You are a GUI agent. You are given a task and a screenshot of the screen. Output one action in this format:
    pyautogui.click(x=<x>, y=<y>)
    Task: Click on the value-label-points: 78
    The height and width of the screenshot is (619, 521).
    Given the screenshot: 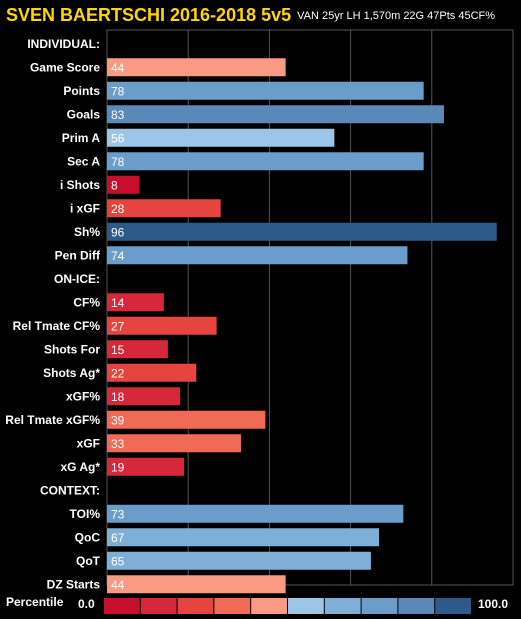 What is the action you would take?
    pyautogui.click(x=118, y=91)
    